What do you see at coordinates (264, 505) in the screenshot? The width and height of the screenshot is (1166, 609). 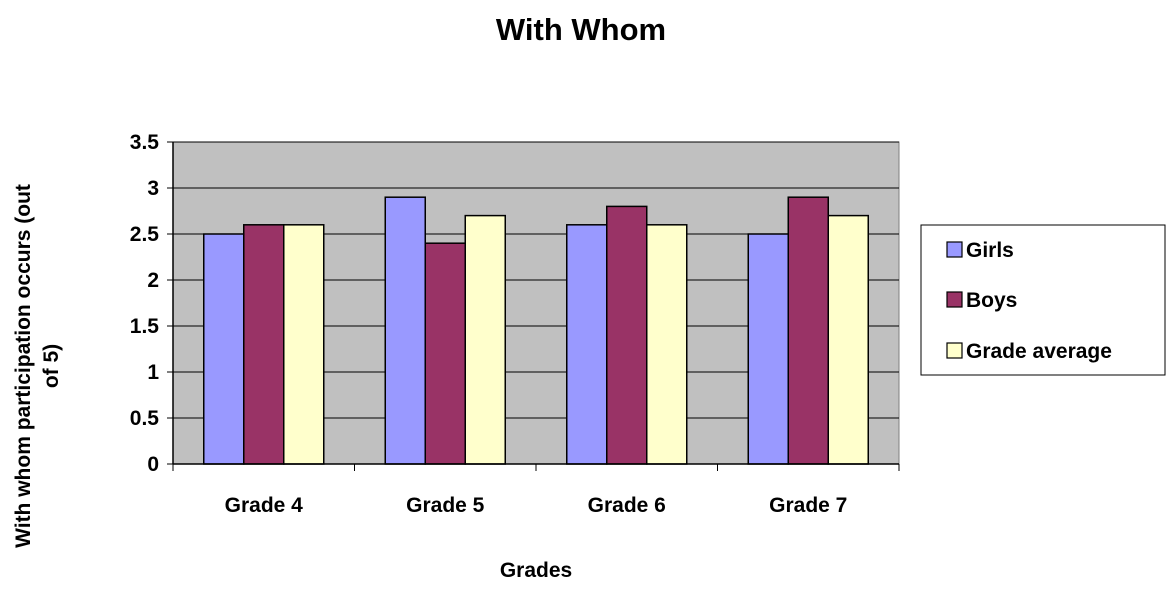 I see `x-tick-label: Grade 4` at bounding box center [264, 505].